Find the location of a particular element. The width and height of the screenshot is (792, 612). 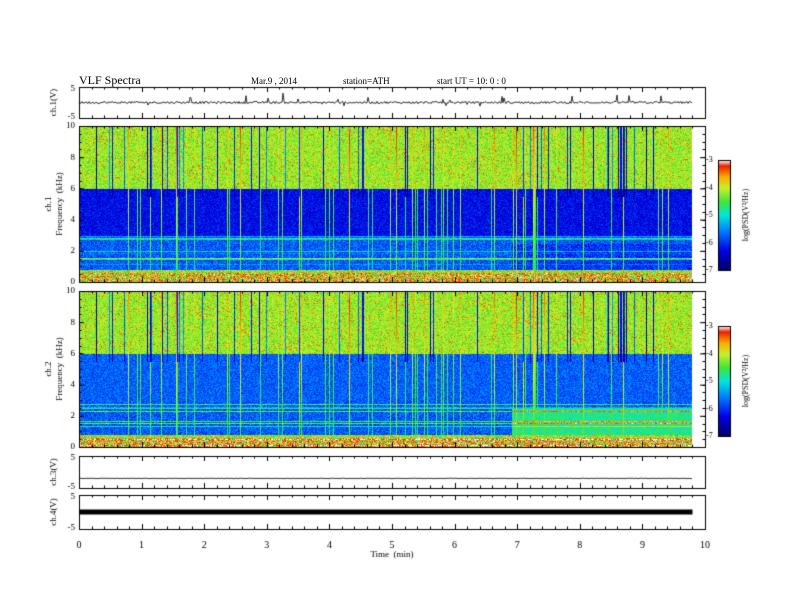

date-label: Mar.9 , 2014 is located at coordinates (274, 81).